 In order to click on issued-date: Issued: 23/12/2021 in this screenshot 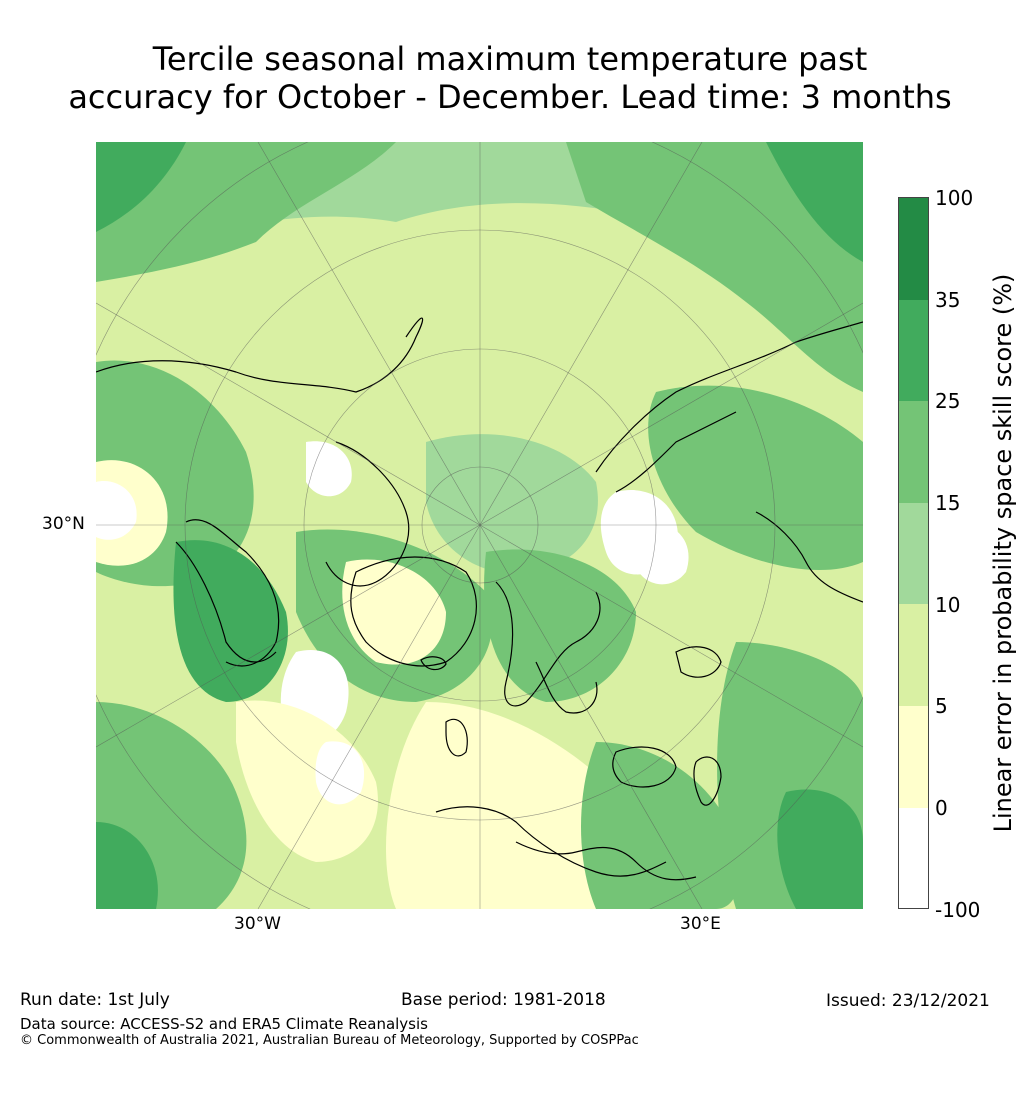, I will do `click(908, 1001)`.